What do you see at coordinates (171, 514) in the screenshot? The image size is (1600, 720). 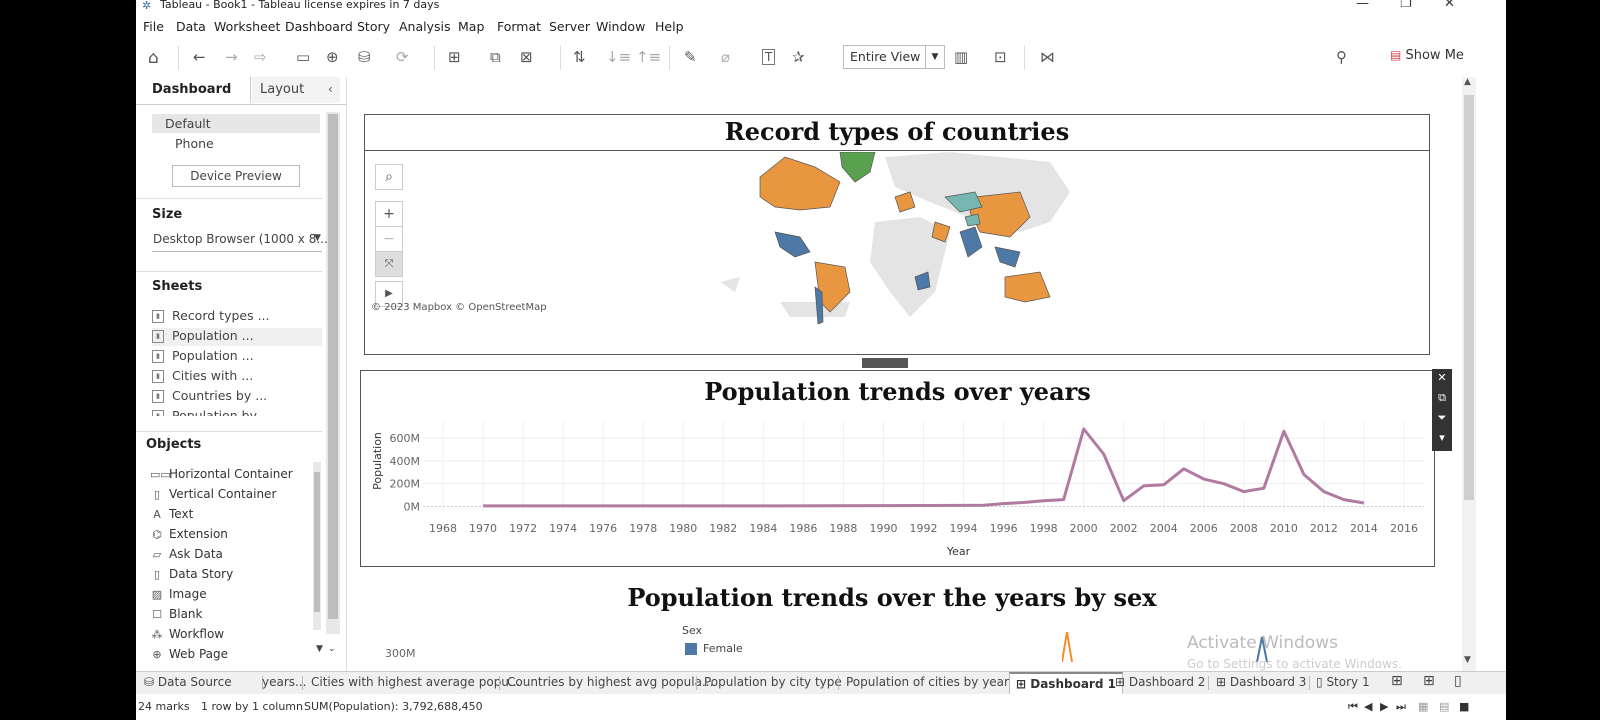 I see `object-text: A Text` at bounding box center [171, 514].